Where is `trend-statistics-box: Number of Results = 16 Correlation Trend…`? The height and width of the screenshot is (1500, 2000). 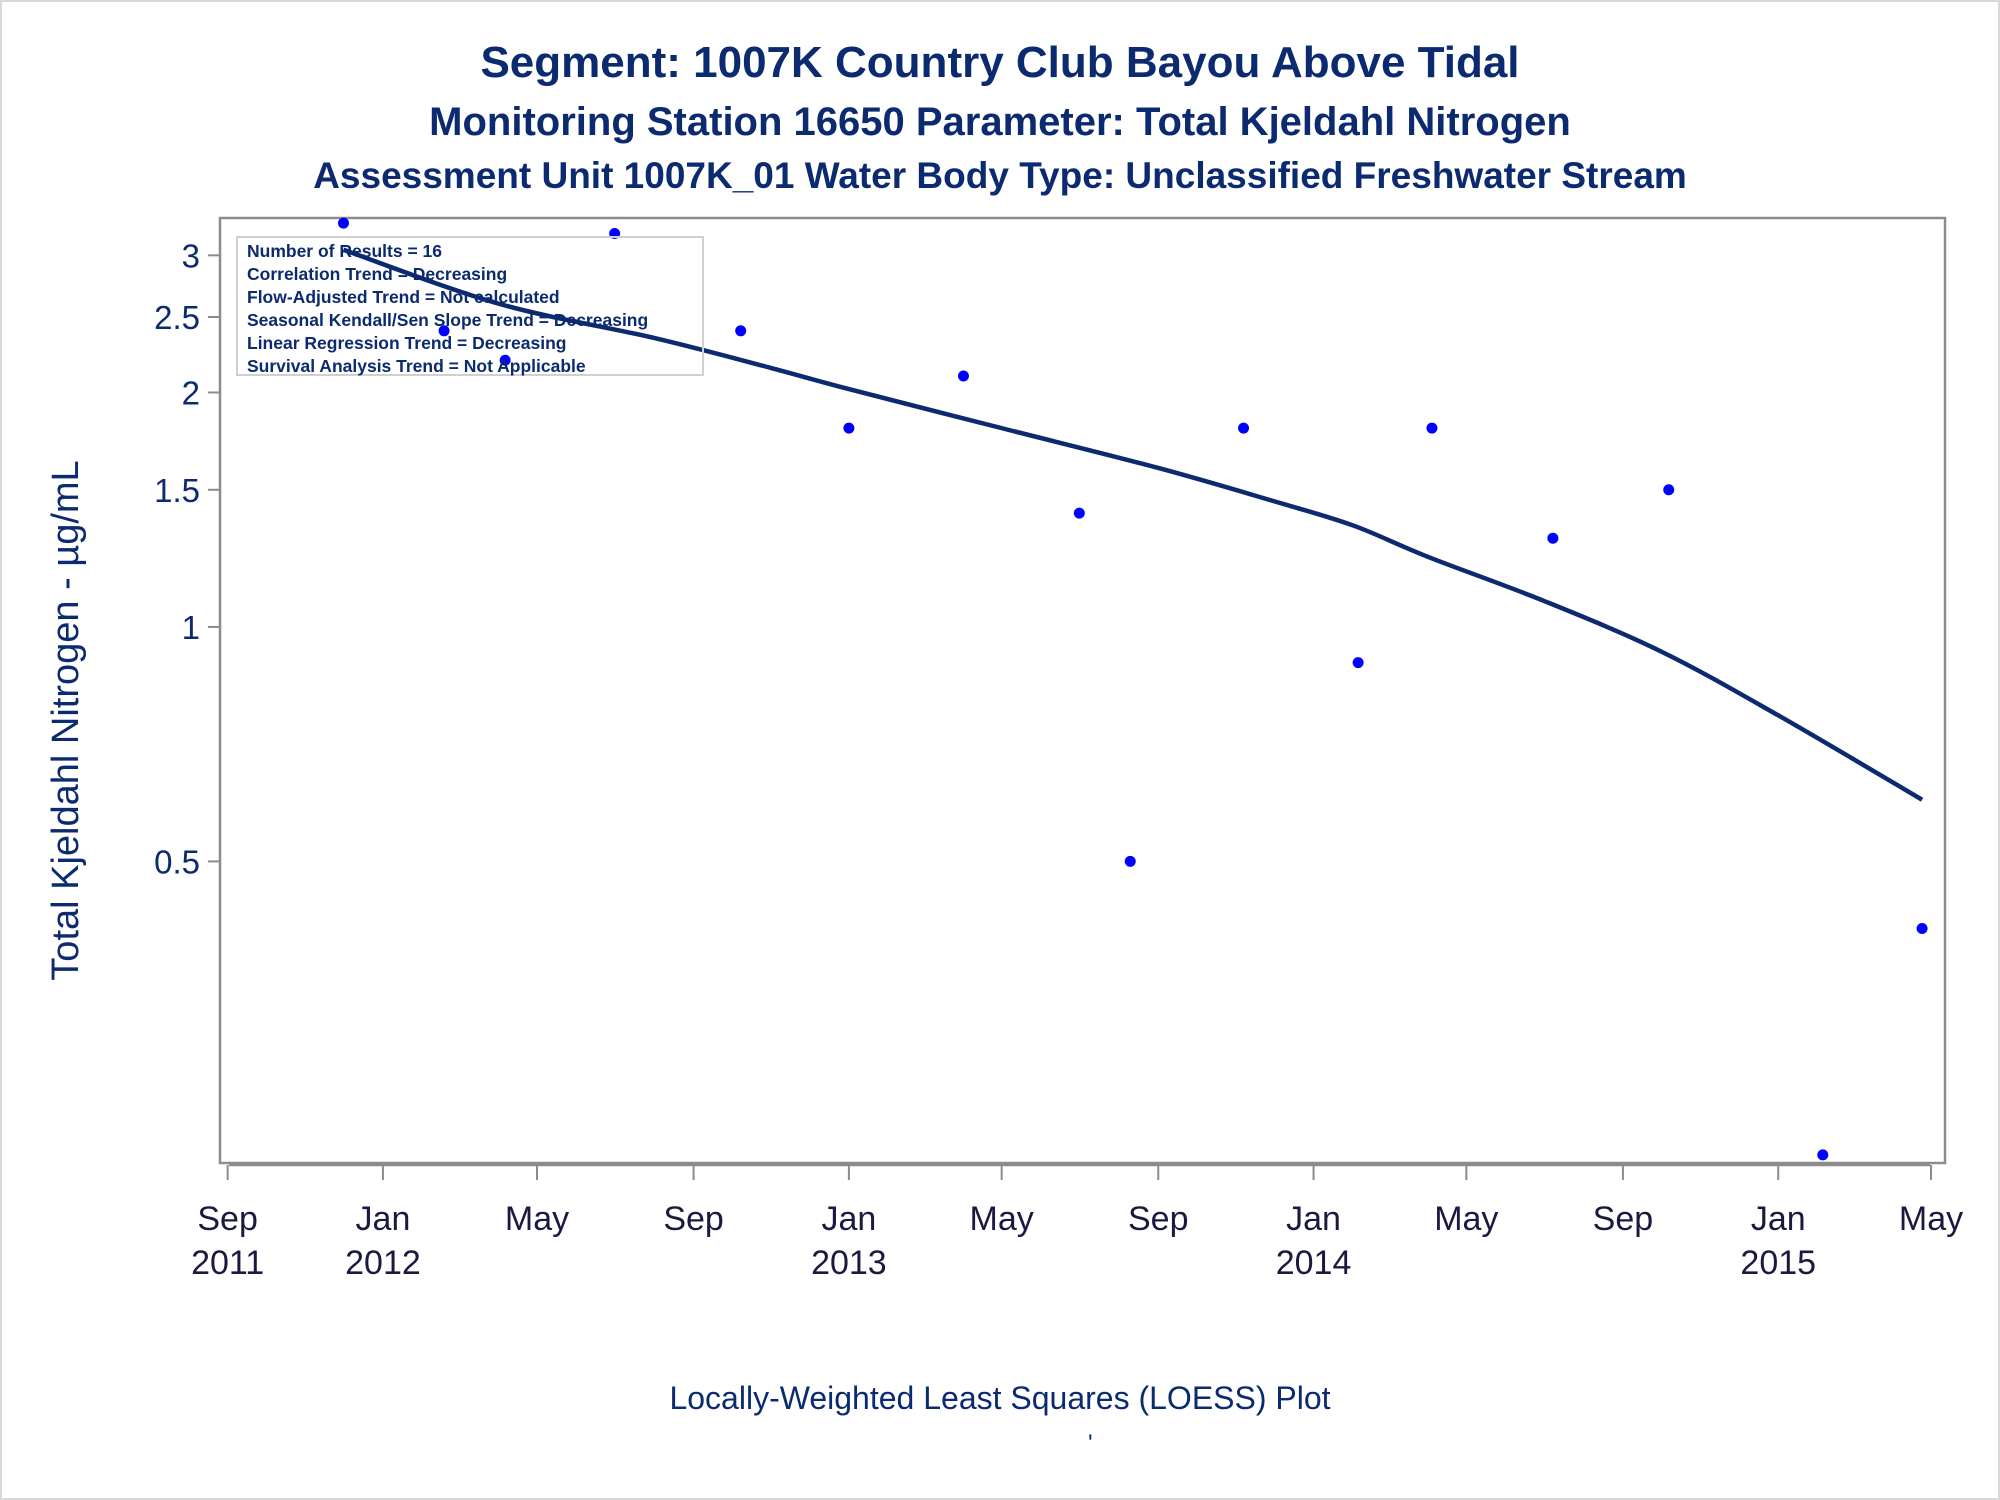
trend-statistics-box: Number of Results = 16 Correlation Trend… is located at coordinates (470, 306).